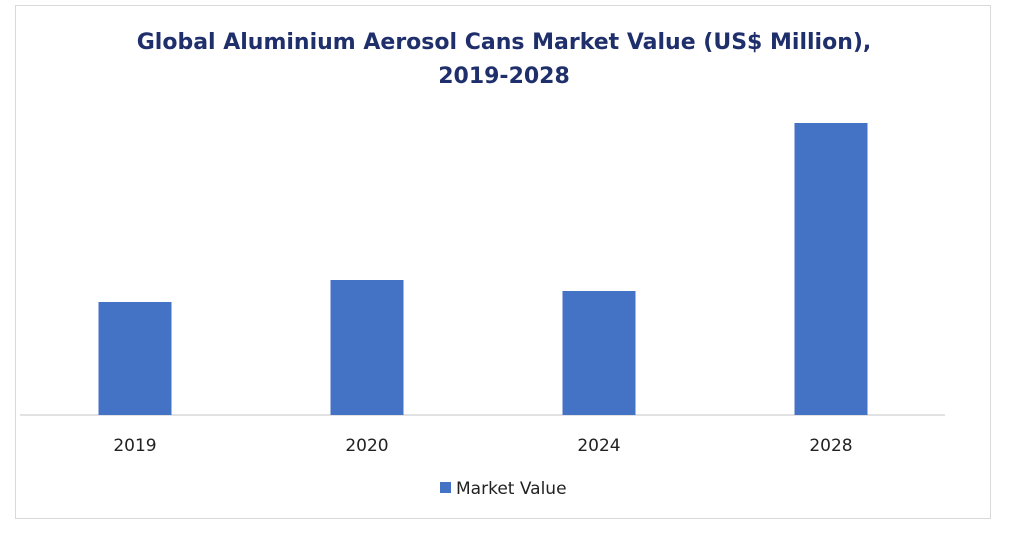  Describe the element at coordinates (598, 446) in the screenshot. I see `x-tick-label: 2024` at that location.